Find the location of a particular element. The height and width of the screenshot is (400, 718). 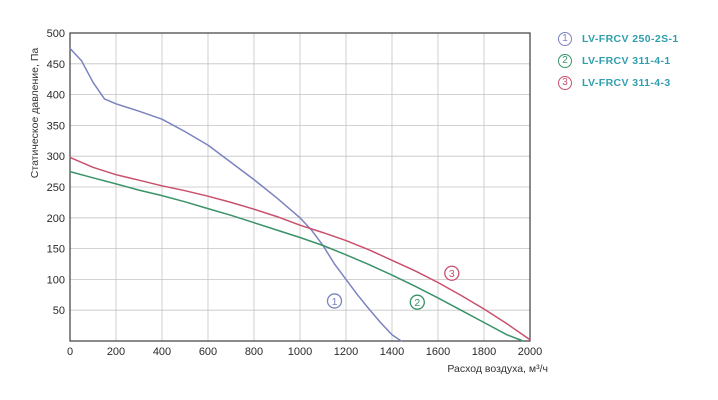

legend-marker-1: 1 is located at coordinates (565, 39).